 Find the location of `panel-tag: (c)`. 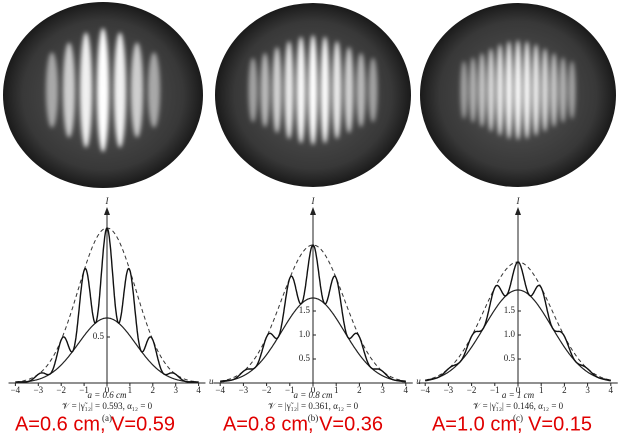

panel-tag: (c) is located at coordinates (518, 418).